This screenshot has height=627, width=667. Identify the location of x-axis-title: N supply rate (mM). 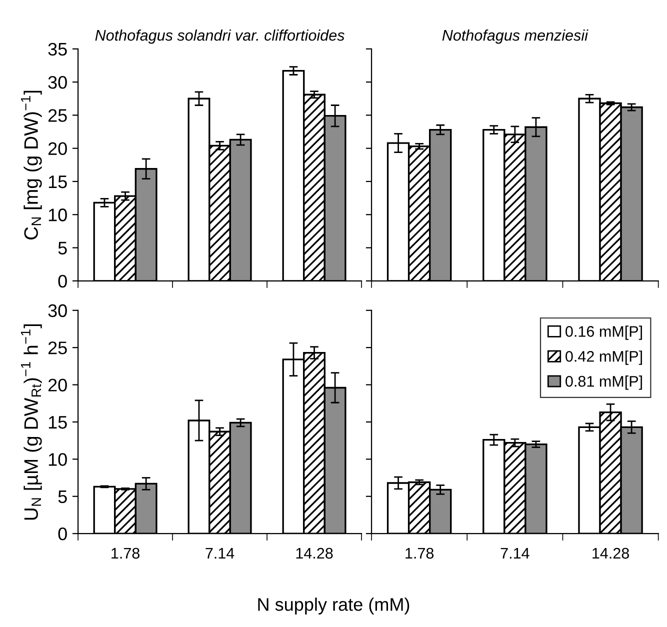
(334, 606).